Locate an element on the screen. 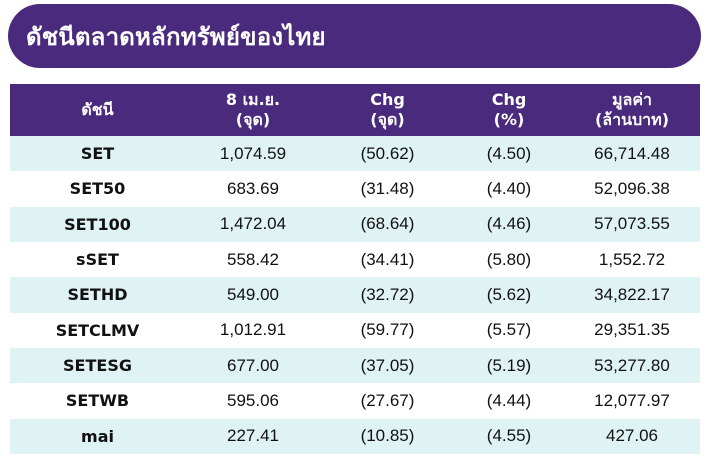  cell-chg-percent: (4.55) is located at coordinates (509, 436).